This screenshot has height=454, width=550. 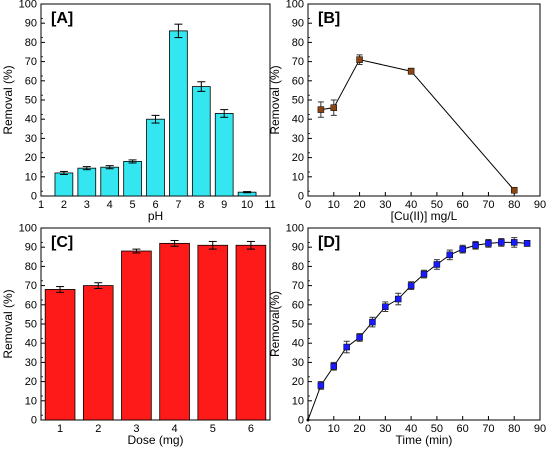 I want to click on x-tick-label: 6, so click(x=155, y=205).